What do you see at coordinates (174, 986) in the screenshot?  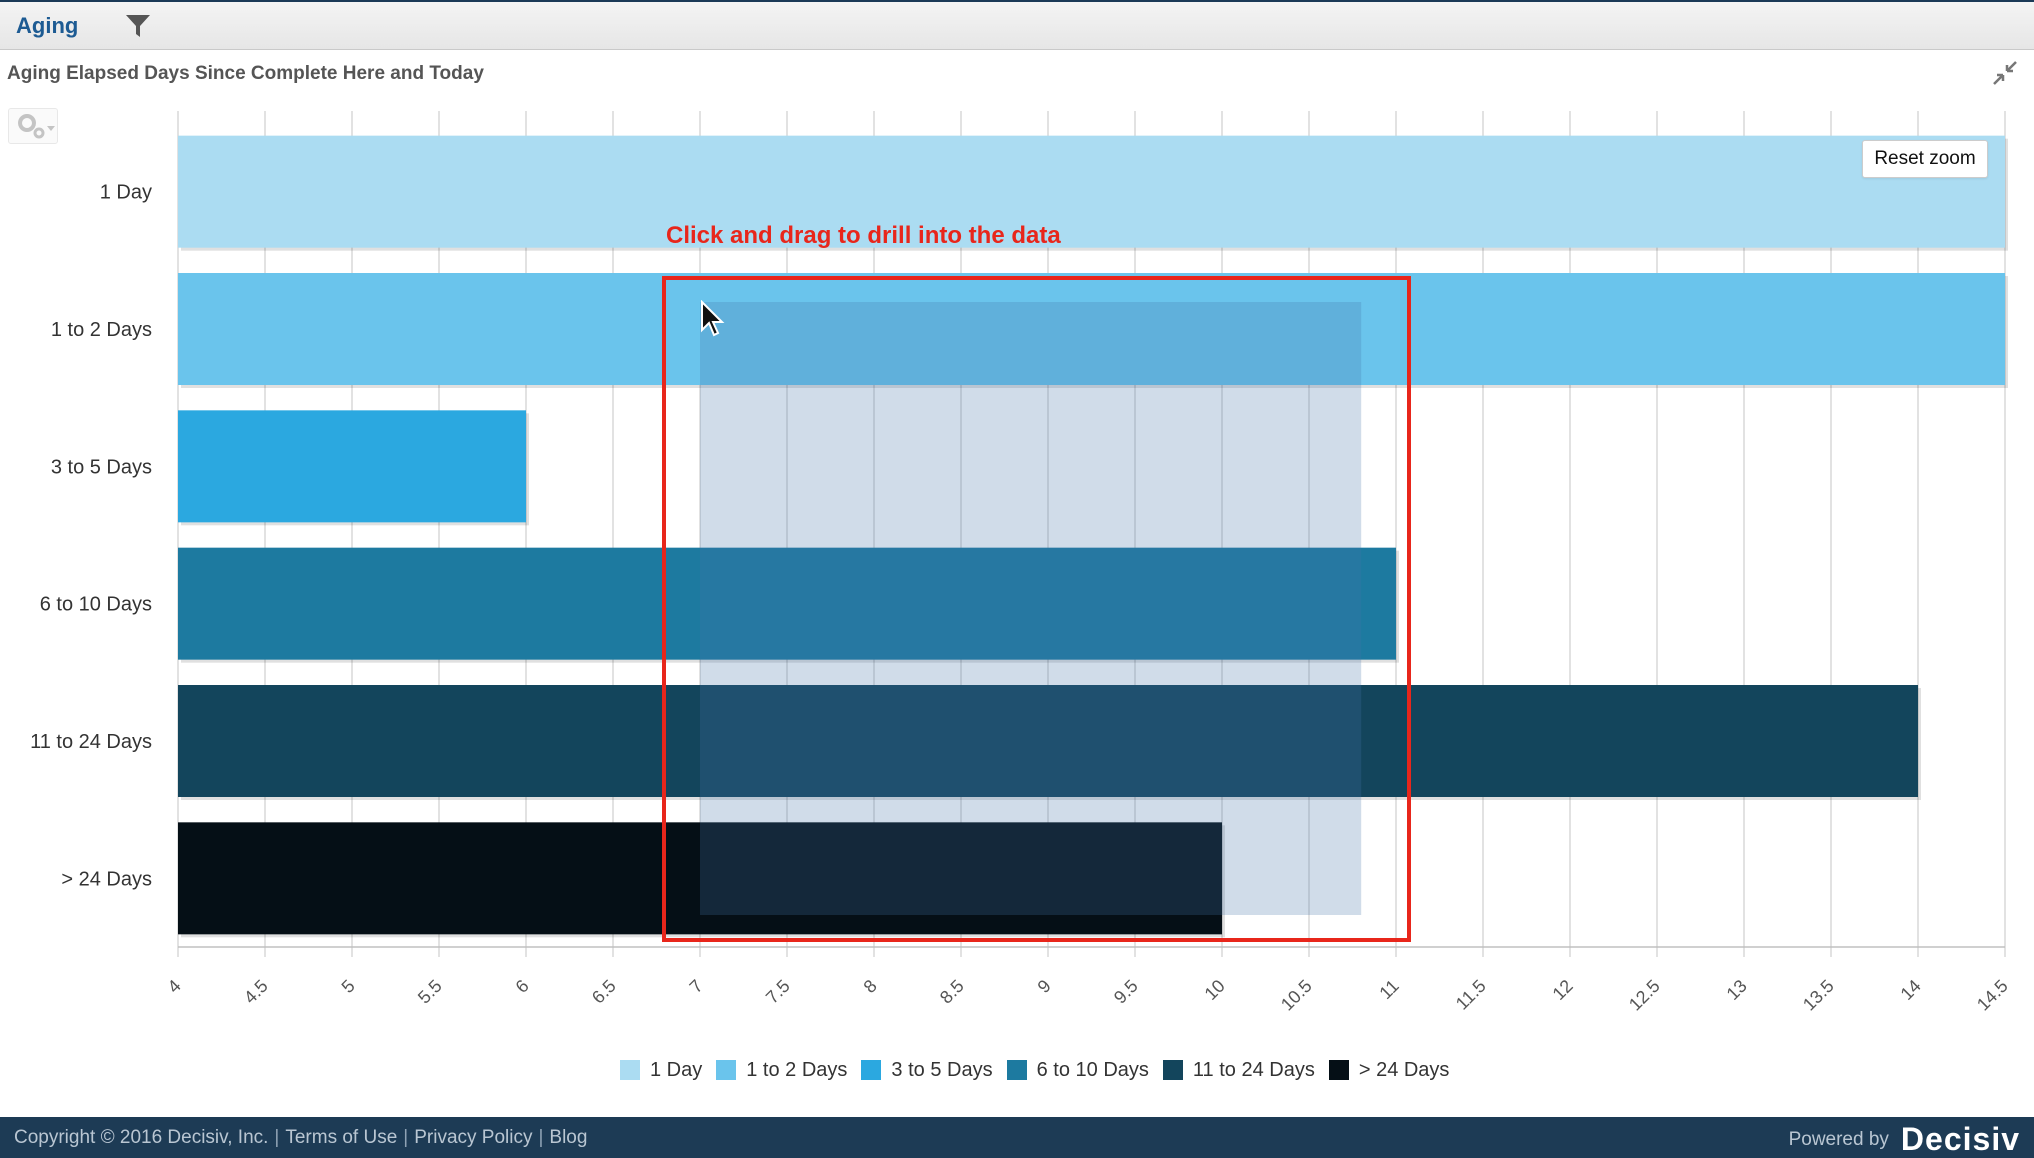 I see `x-tick-label: 4` at bounding box center [174, 986].